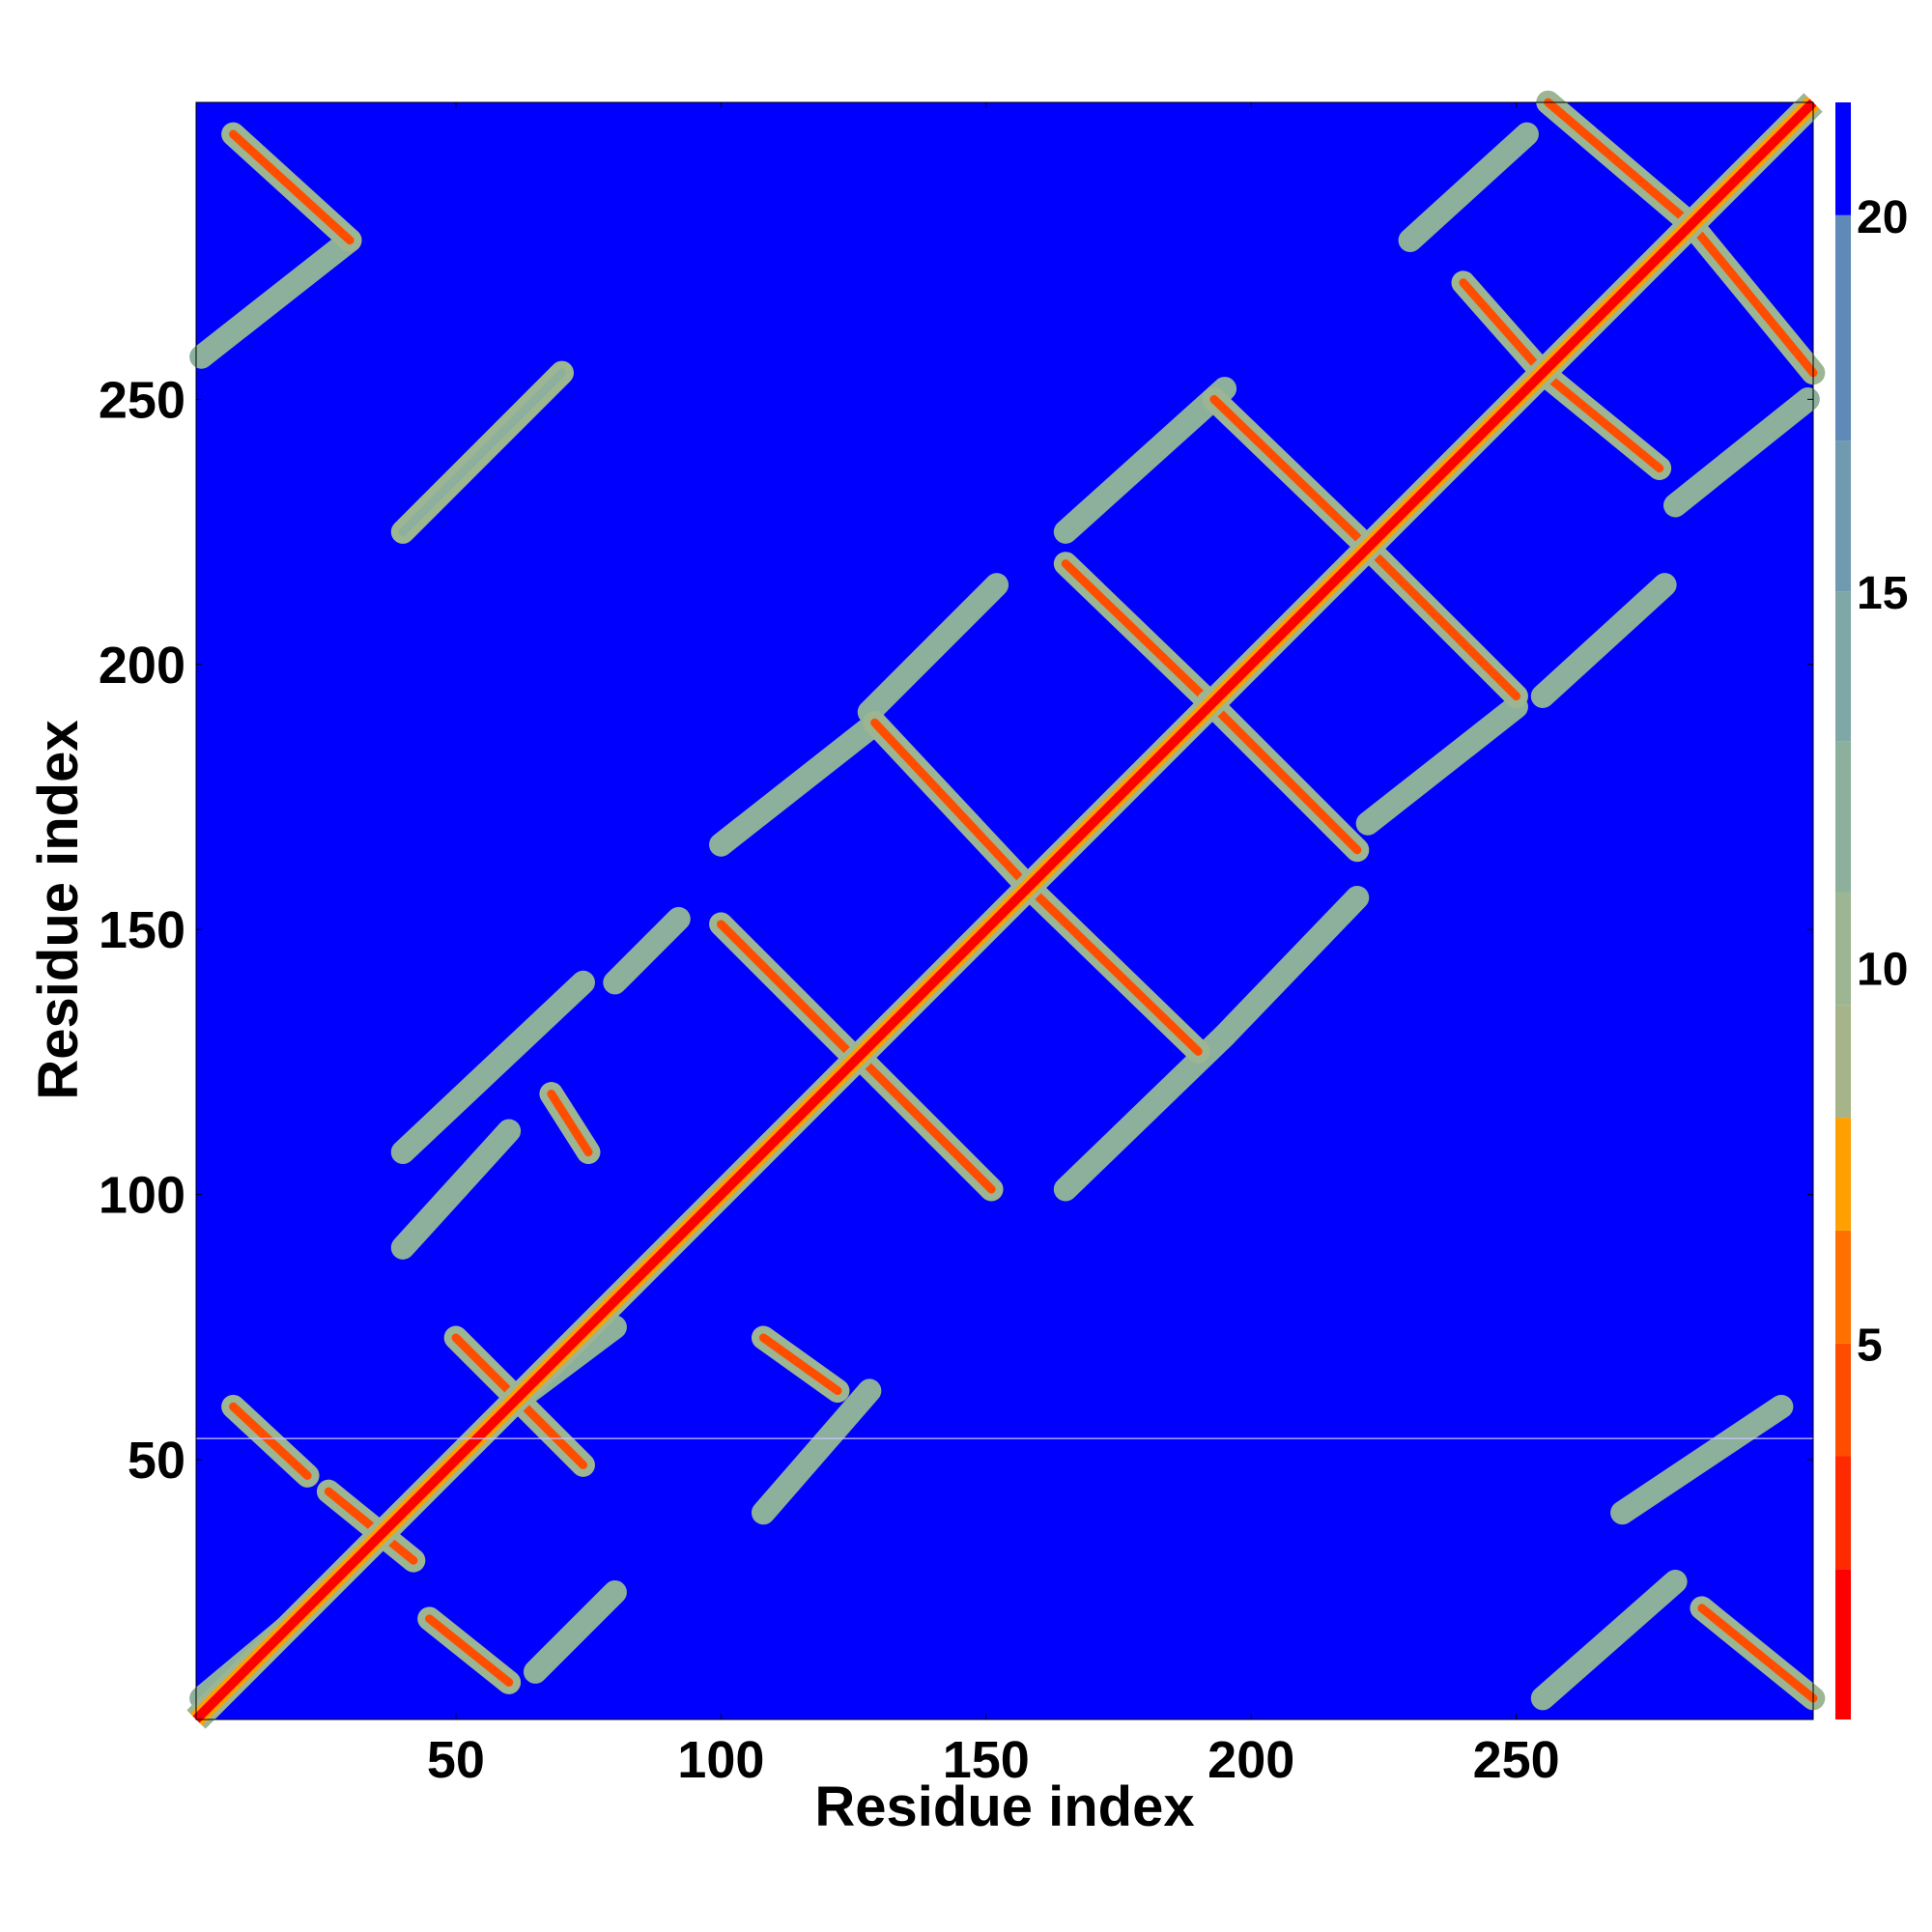 This screenshot has width=1932, height=1932. What do you see at coordinates (1870, 1346) in the screenshot?
I see `colorbar-tick-label: 5` at bounding box center [1870, 1346].